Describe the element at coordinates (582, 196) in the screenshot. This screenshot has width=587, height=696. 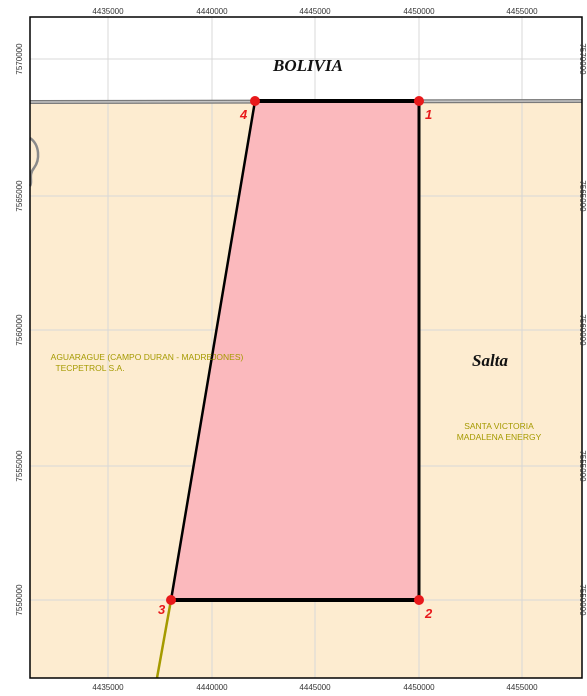
I see `y-tick-right-7565000: 7565000` at that location.